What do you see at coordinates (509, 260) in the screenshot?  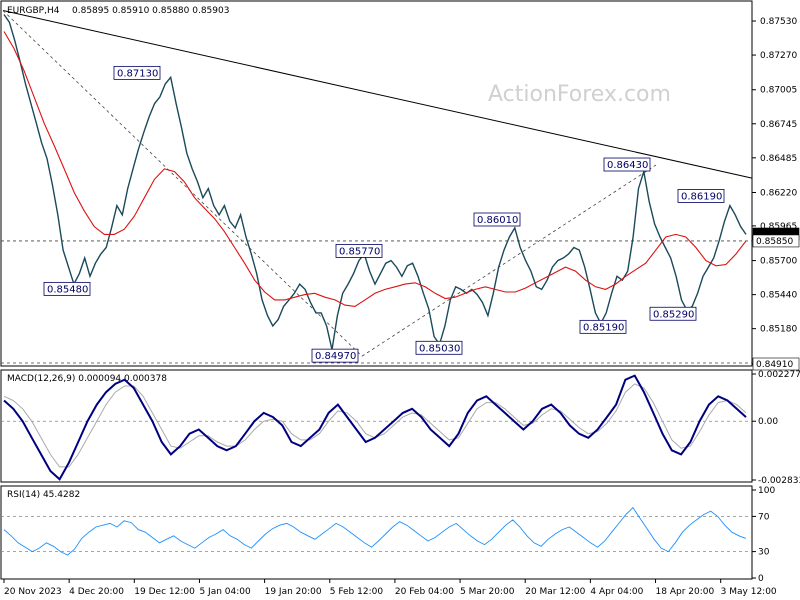 I see `trendline-dashed-up` at bounding box center [509, 260].